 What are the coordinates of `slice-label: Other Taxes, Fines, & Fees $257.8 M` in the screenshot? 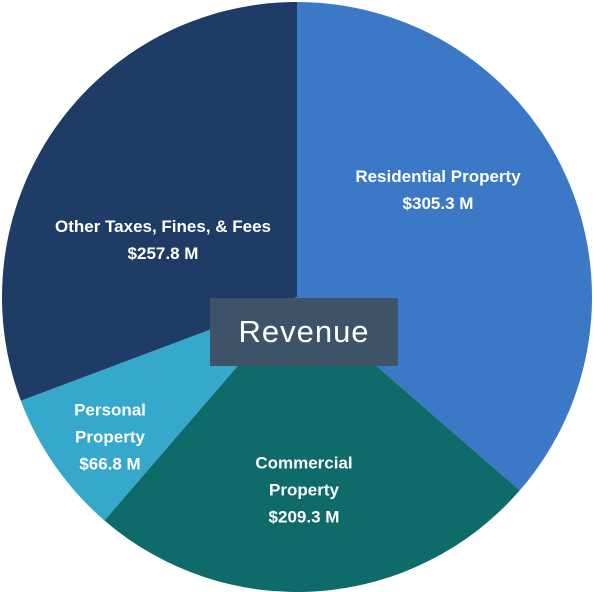 It's located at (163, 240).